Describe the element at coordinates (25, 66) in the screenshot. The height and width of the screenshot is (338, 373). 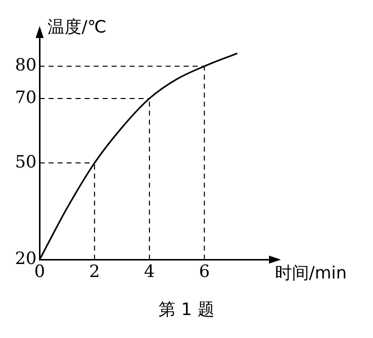
I see `y-tick-label: 80` at that location.